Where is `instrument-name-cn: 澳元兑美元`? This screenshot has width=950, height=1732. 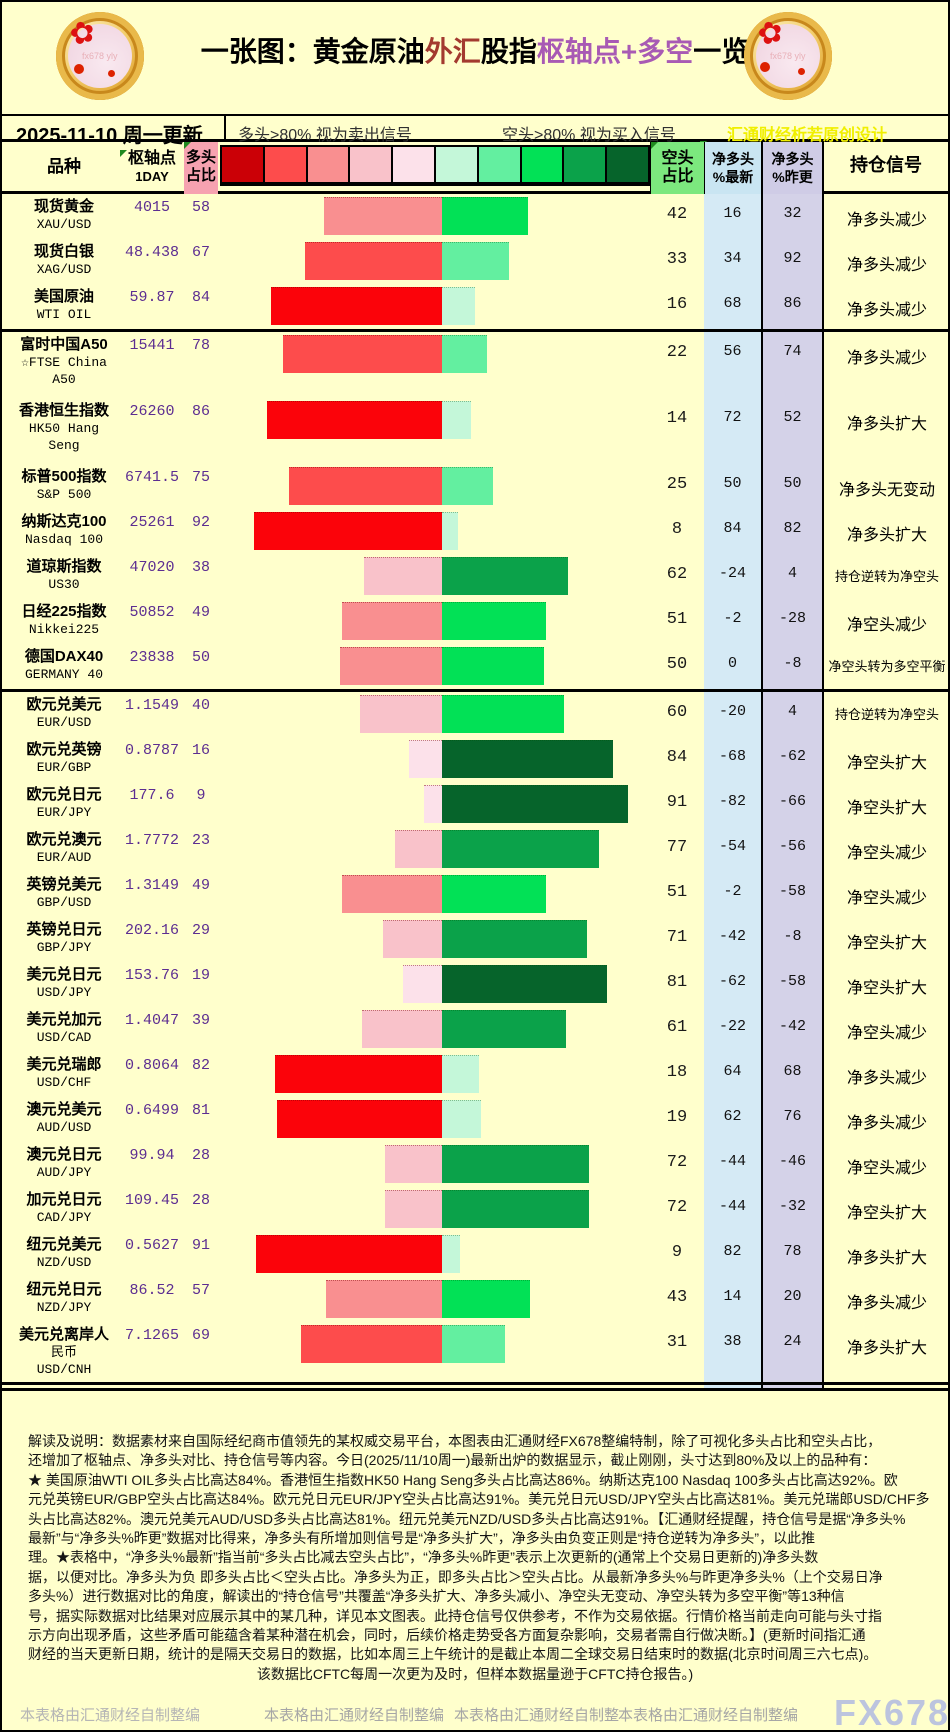
instrument-name-cn: 澳元兑美元 is located at coordinates (64, 1109).